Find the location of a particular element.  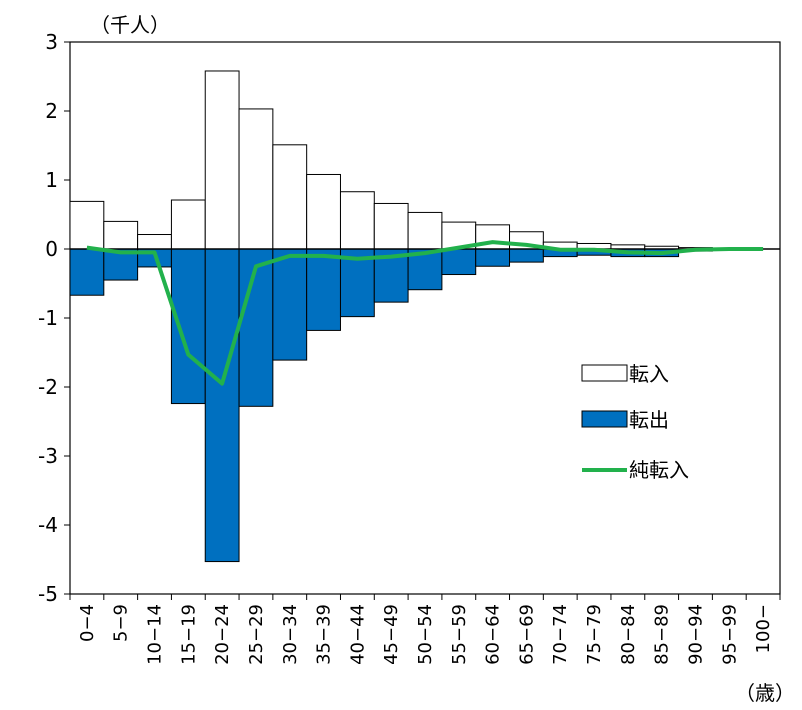

legend: 転入 転出 純転入 is located at coordinates (635, 422).